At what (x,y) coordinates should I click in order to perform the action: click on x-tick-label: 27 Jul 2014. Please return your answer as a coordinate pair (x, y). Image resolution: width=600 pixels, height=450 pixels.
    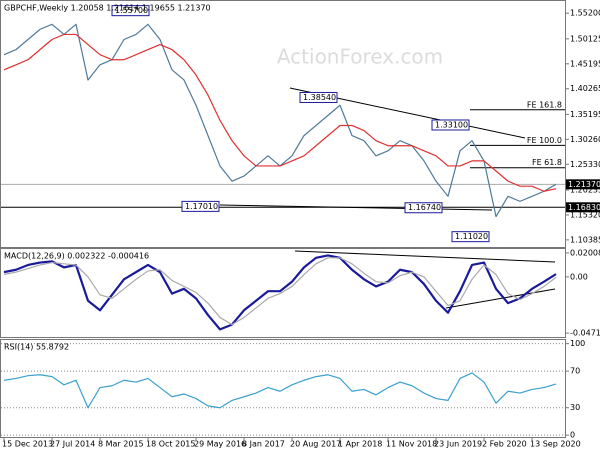
    Looking at the image, I should click on (72, 444).